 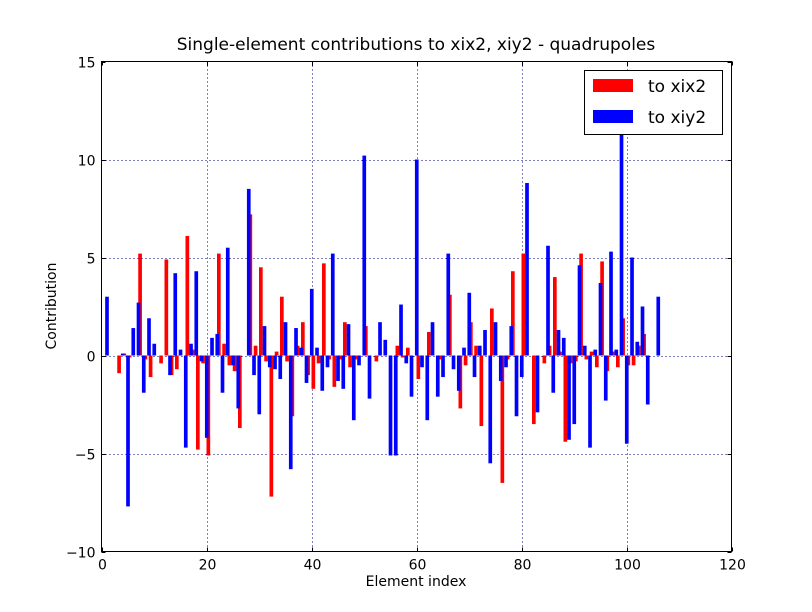 I want to click on x-tick-label: 100, so click(x=627, y=566).